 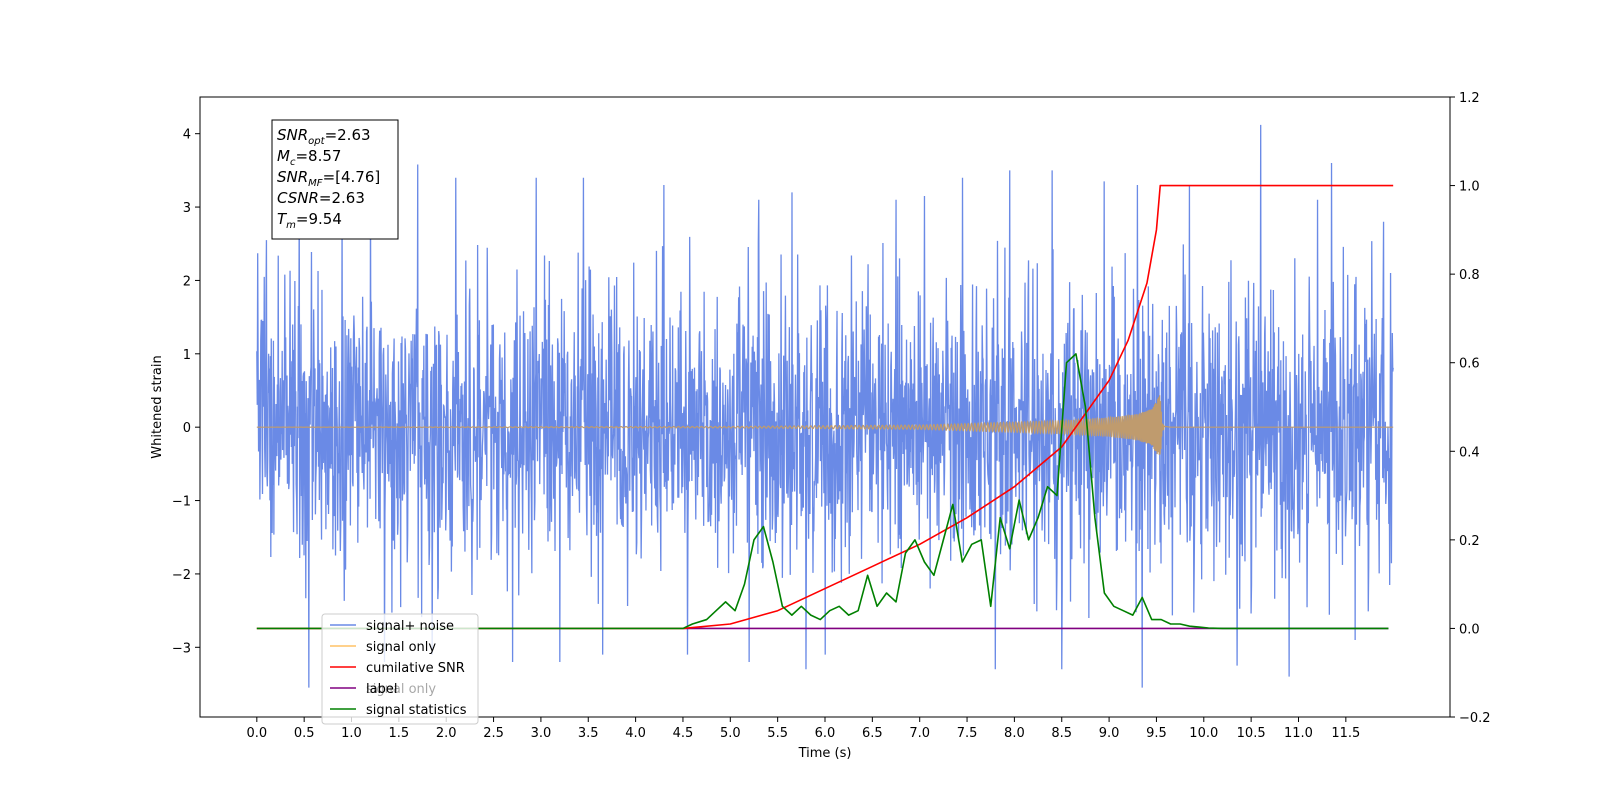 What do you see at coordinates (1469, 187) in the screenshot?
I see `y2-tick-label: 1.0` at bounding box center [1469, 187].